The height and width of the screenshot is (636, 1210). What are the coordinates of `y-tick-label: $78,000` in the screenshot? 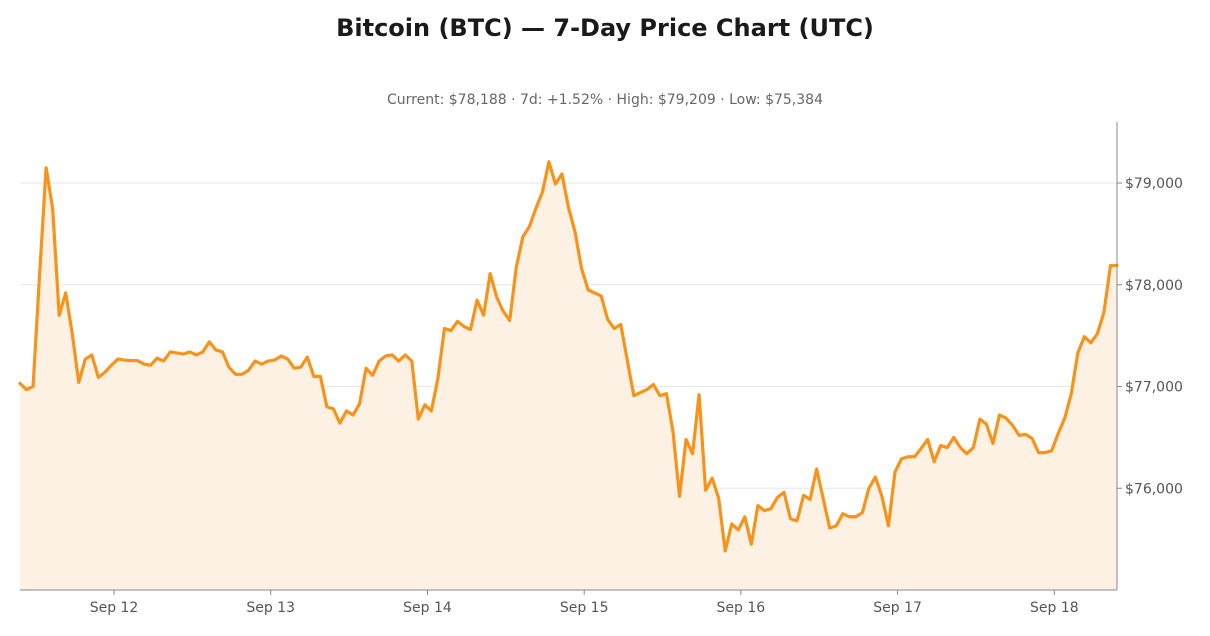 It's located at (1154, 286).